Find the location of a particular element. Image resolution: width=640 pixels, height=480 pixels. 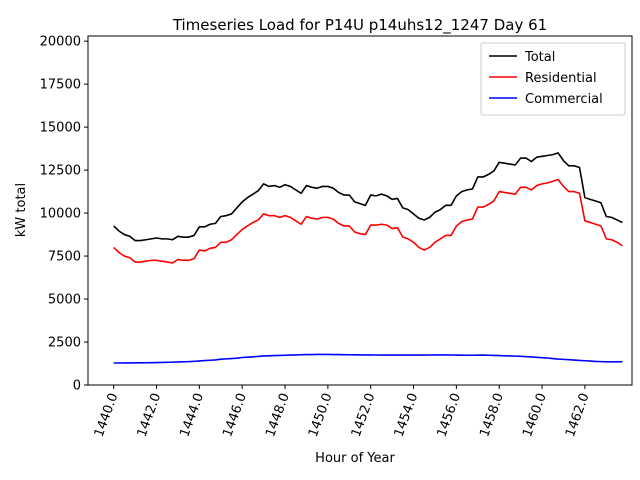

x-tick-label: 1462.0 is located at coordinates (578, 415).